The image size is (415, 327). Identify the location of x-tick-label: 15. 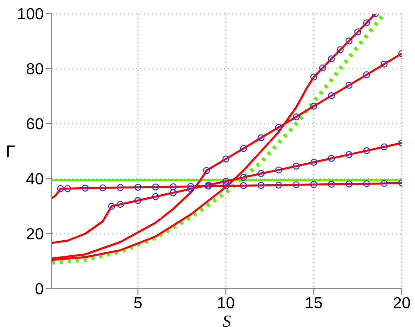
(314, 303).